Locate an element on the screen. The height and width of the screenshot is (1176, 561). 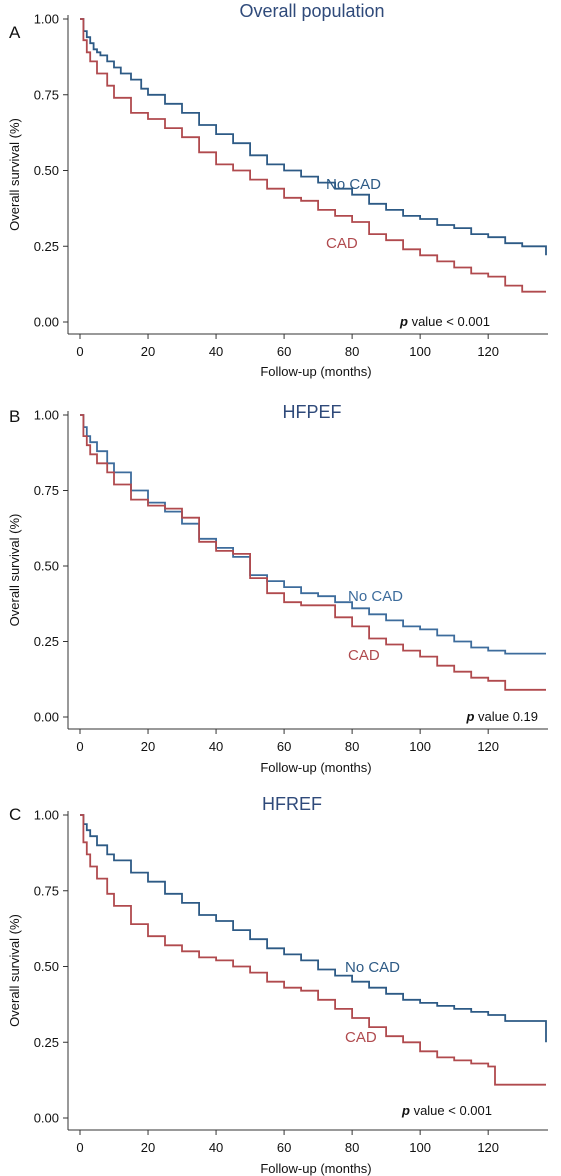
panel-letter: A is located at coordinates (15, 32).